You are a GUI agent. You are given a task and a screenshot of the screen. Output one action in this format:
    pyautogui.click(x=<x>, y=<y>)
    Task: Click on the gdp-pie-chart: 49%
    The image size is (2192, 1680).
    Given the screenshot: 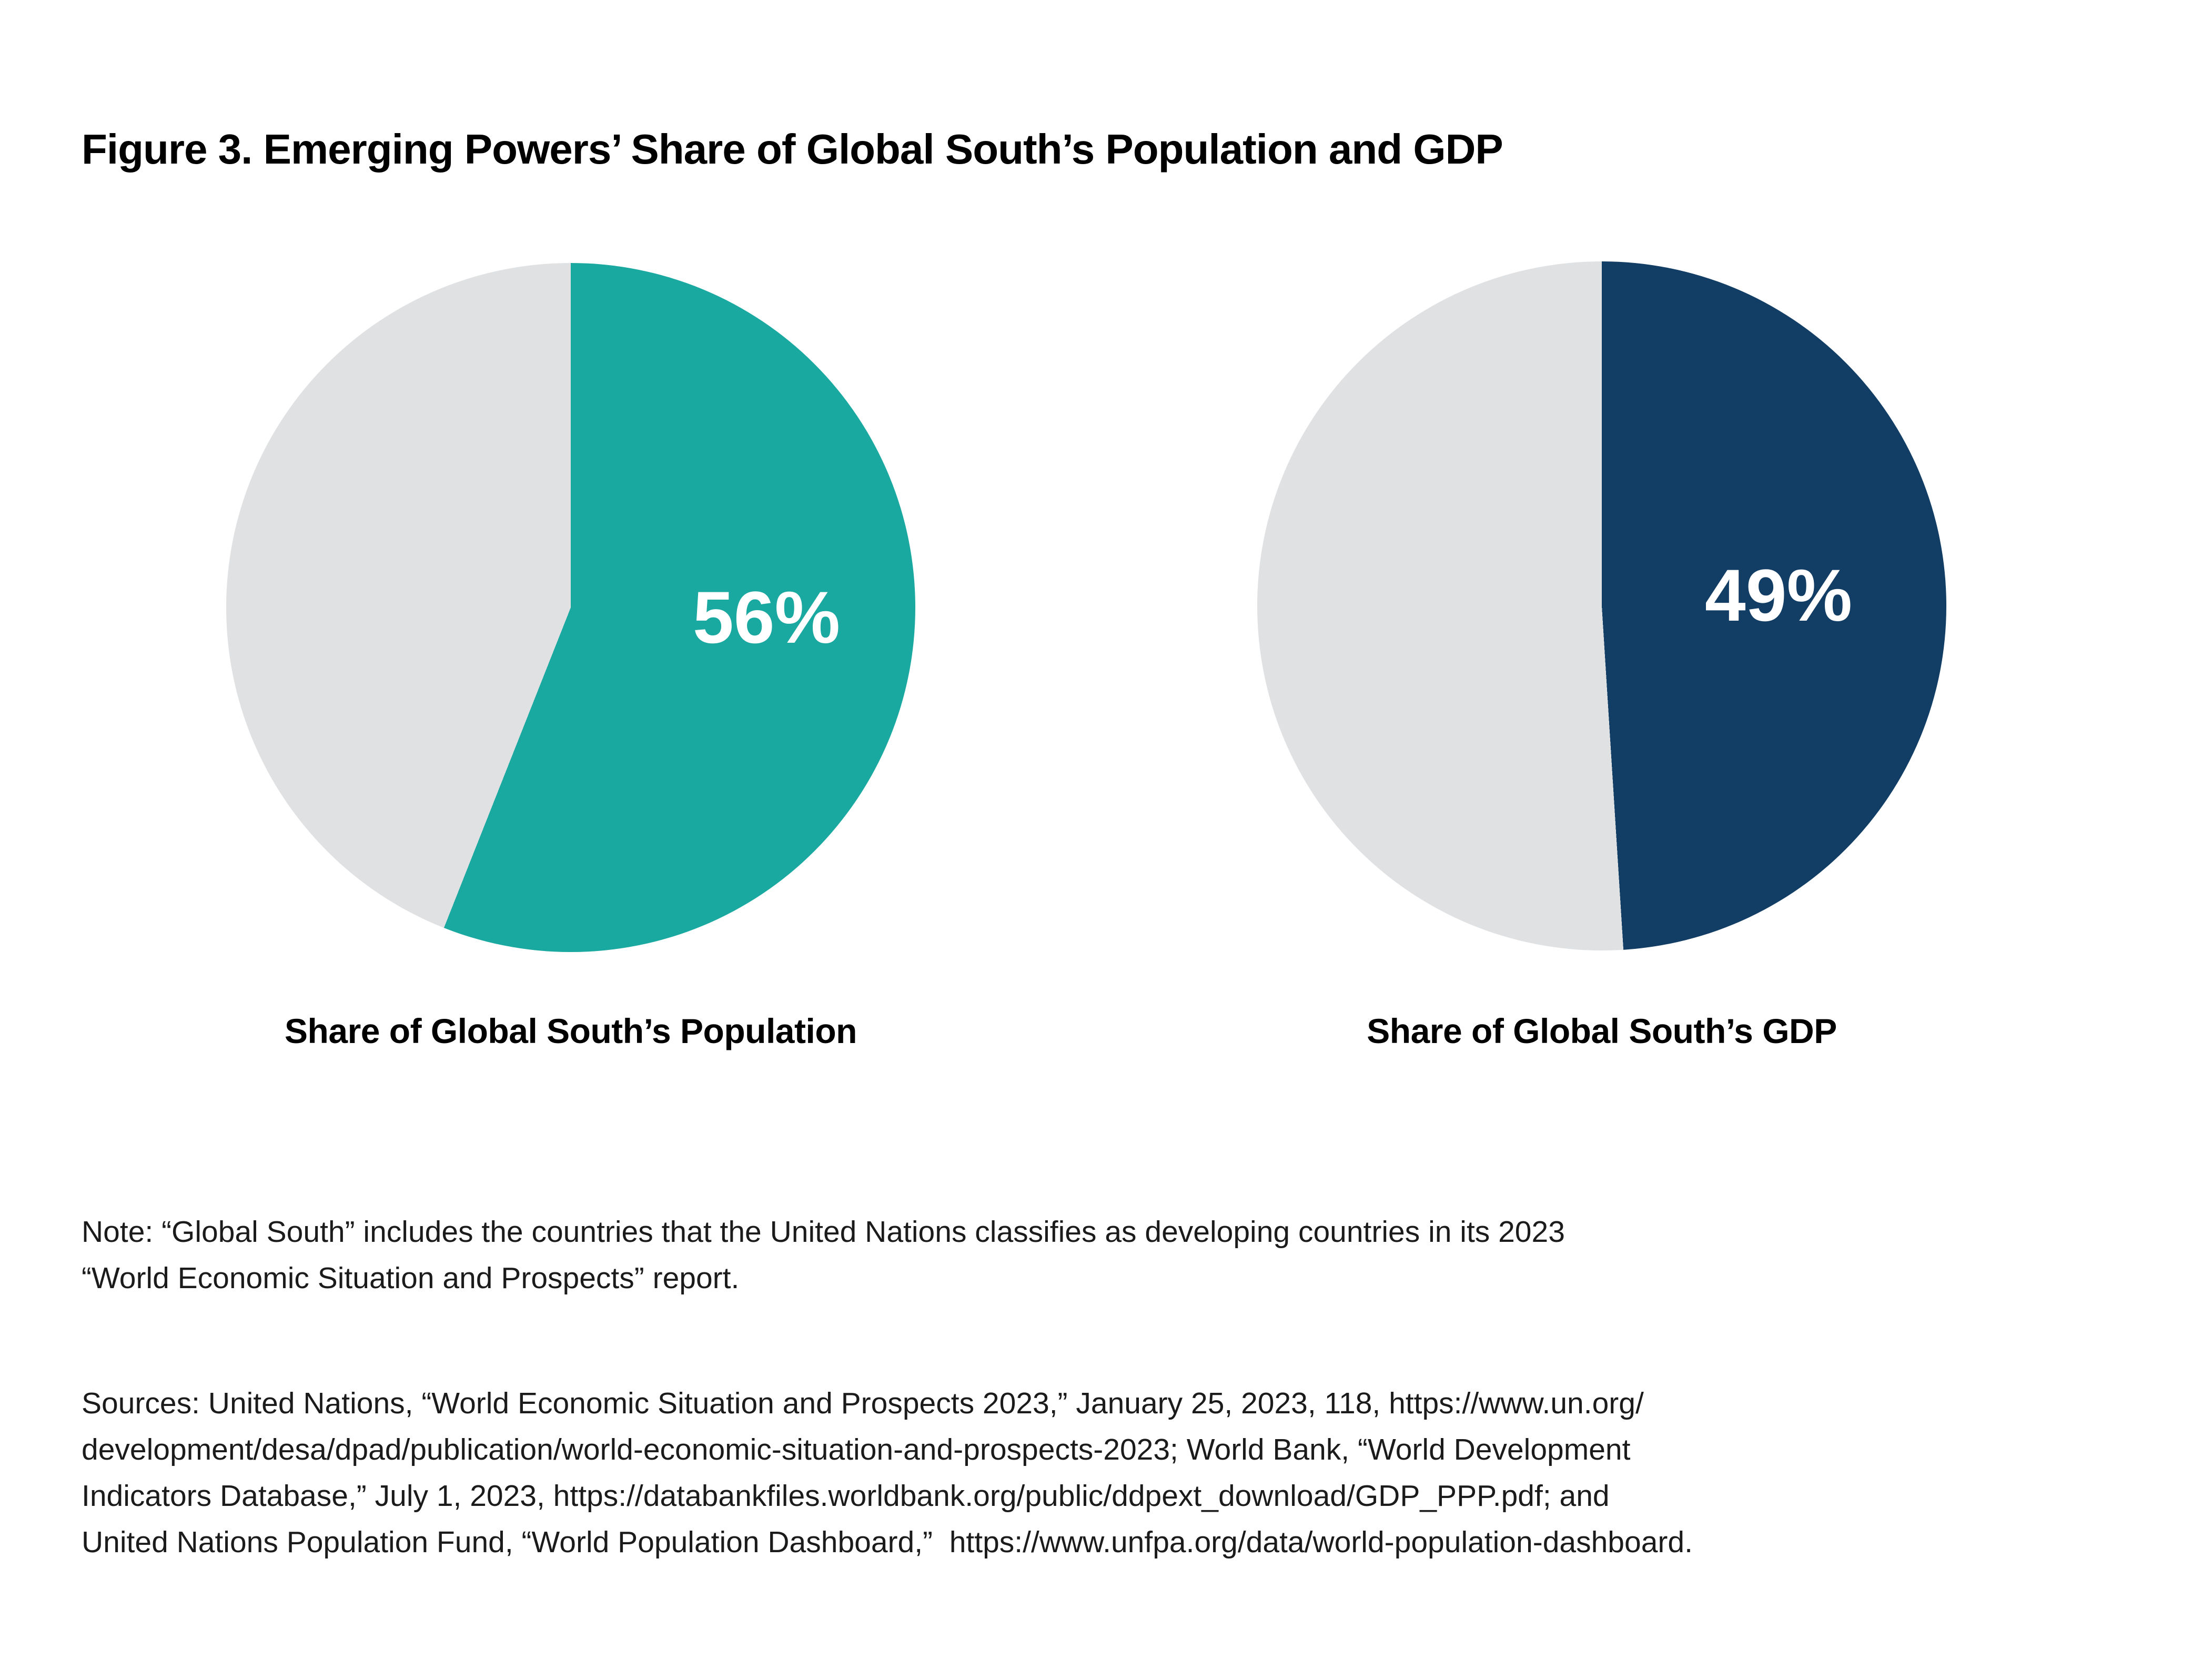 What is the action you would take?
    pyautogui.click(x=1601, y=605)
    